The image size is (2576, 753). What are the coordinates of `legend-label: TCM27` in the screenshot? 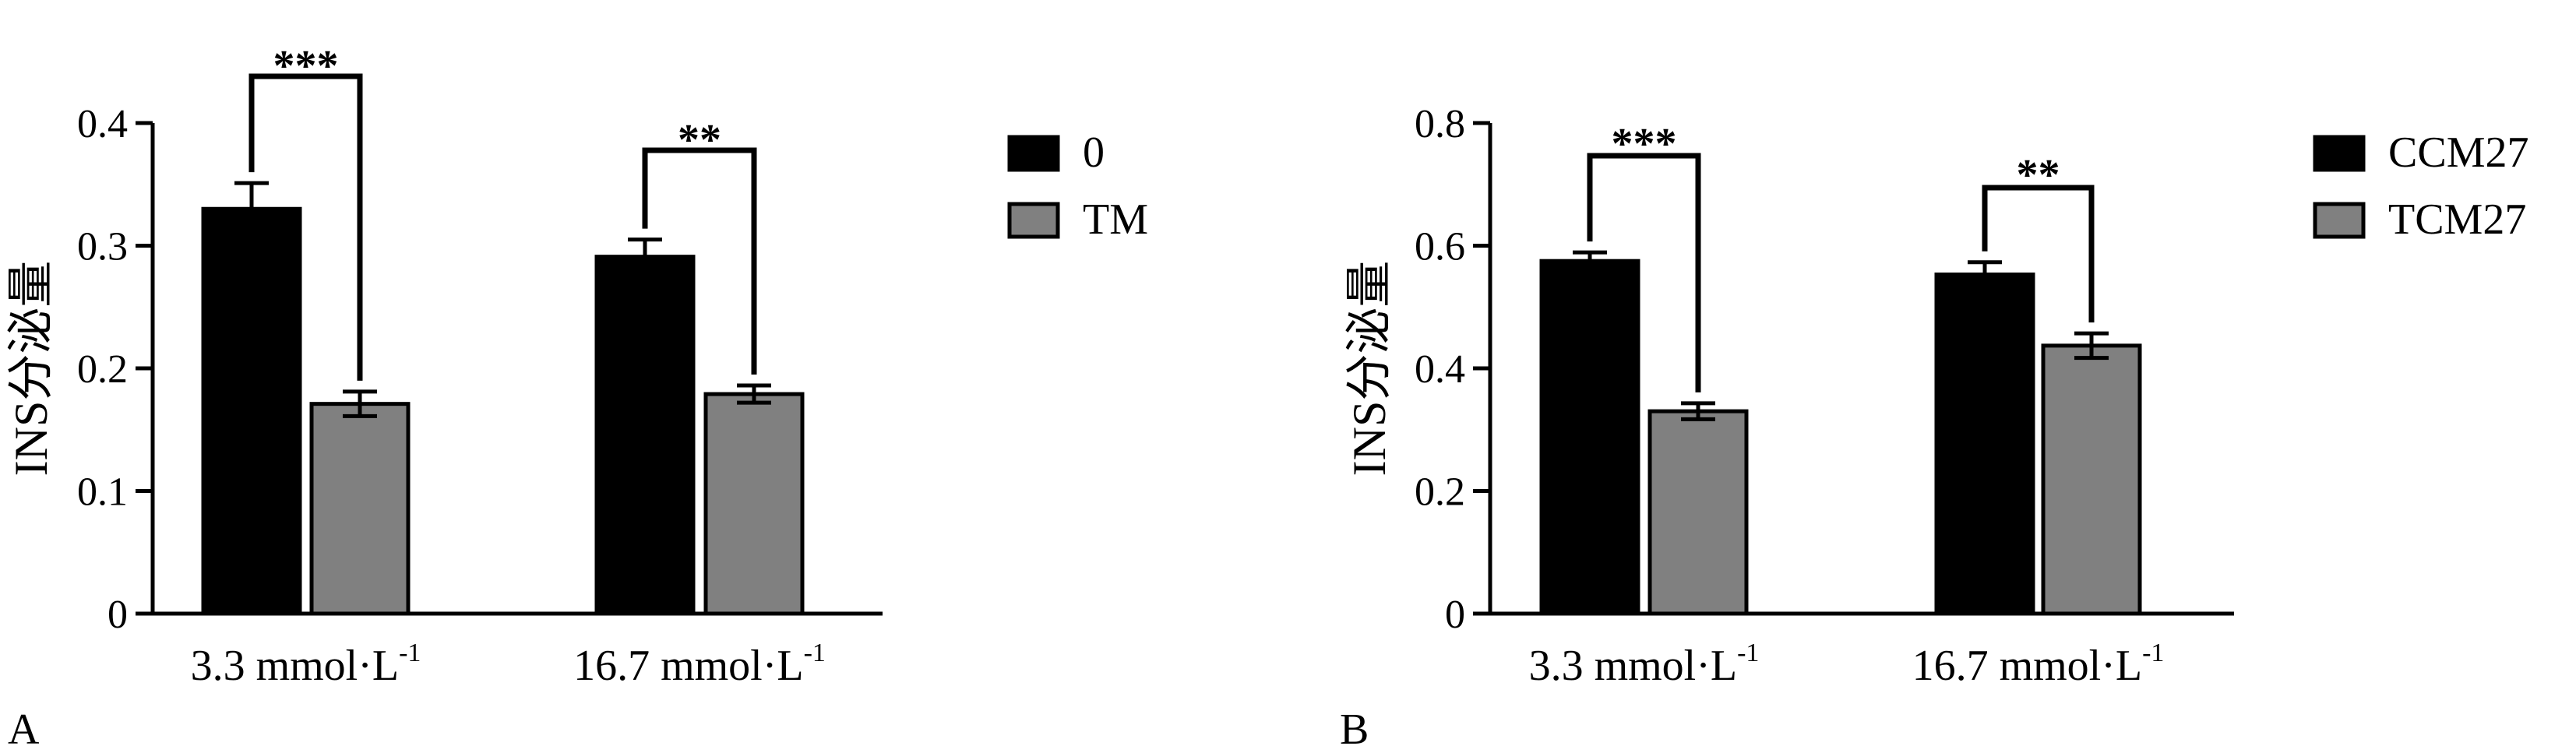 It's located at (2457, 220).